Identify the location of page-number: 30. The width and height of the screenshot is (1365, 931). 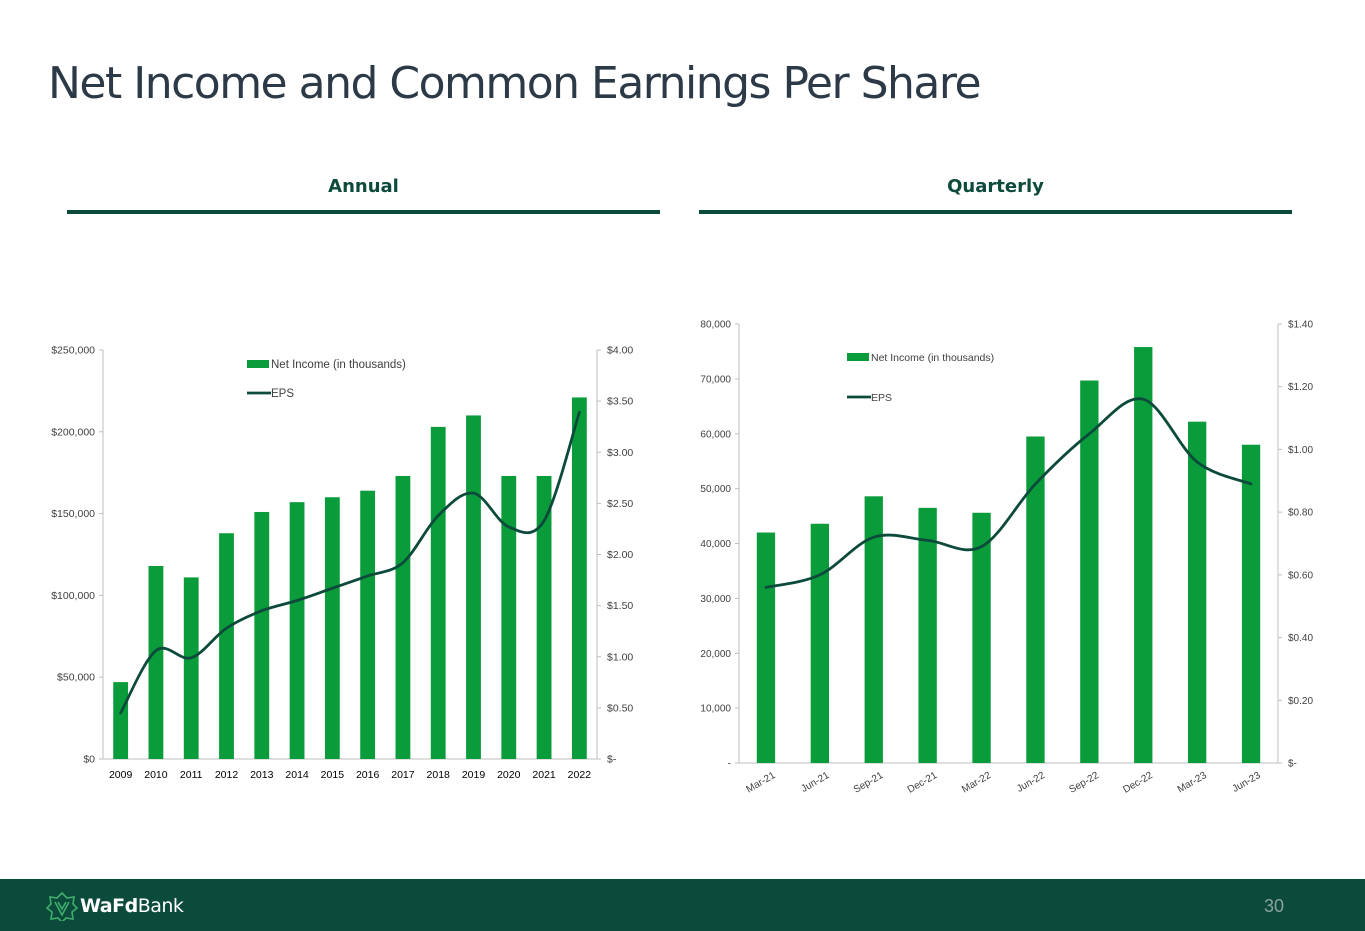
(1273, 906).